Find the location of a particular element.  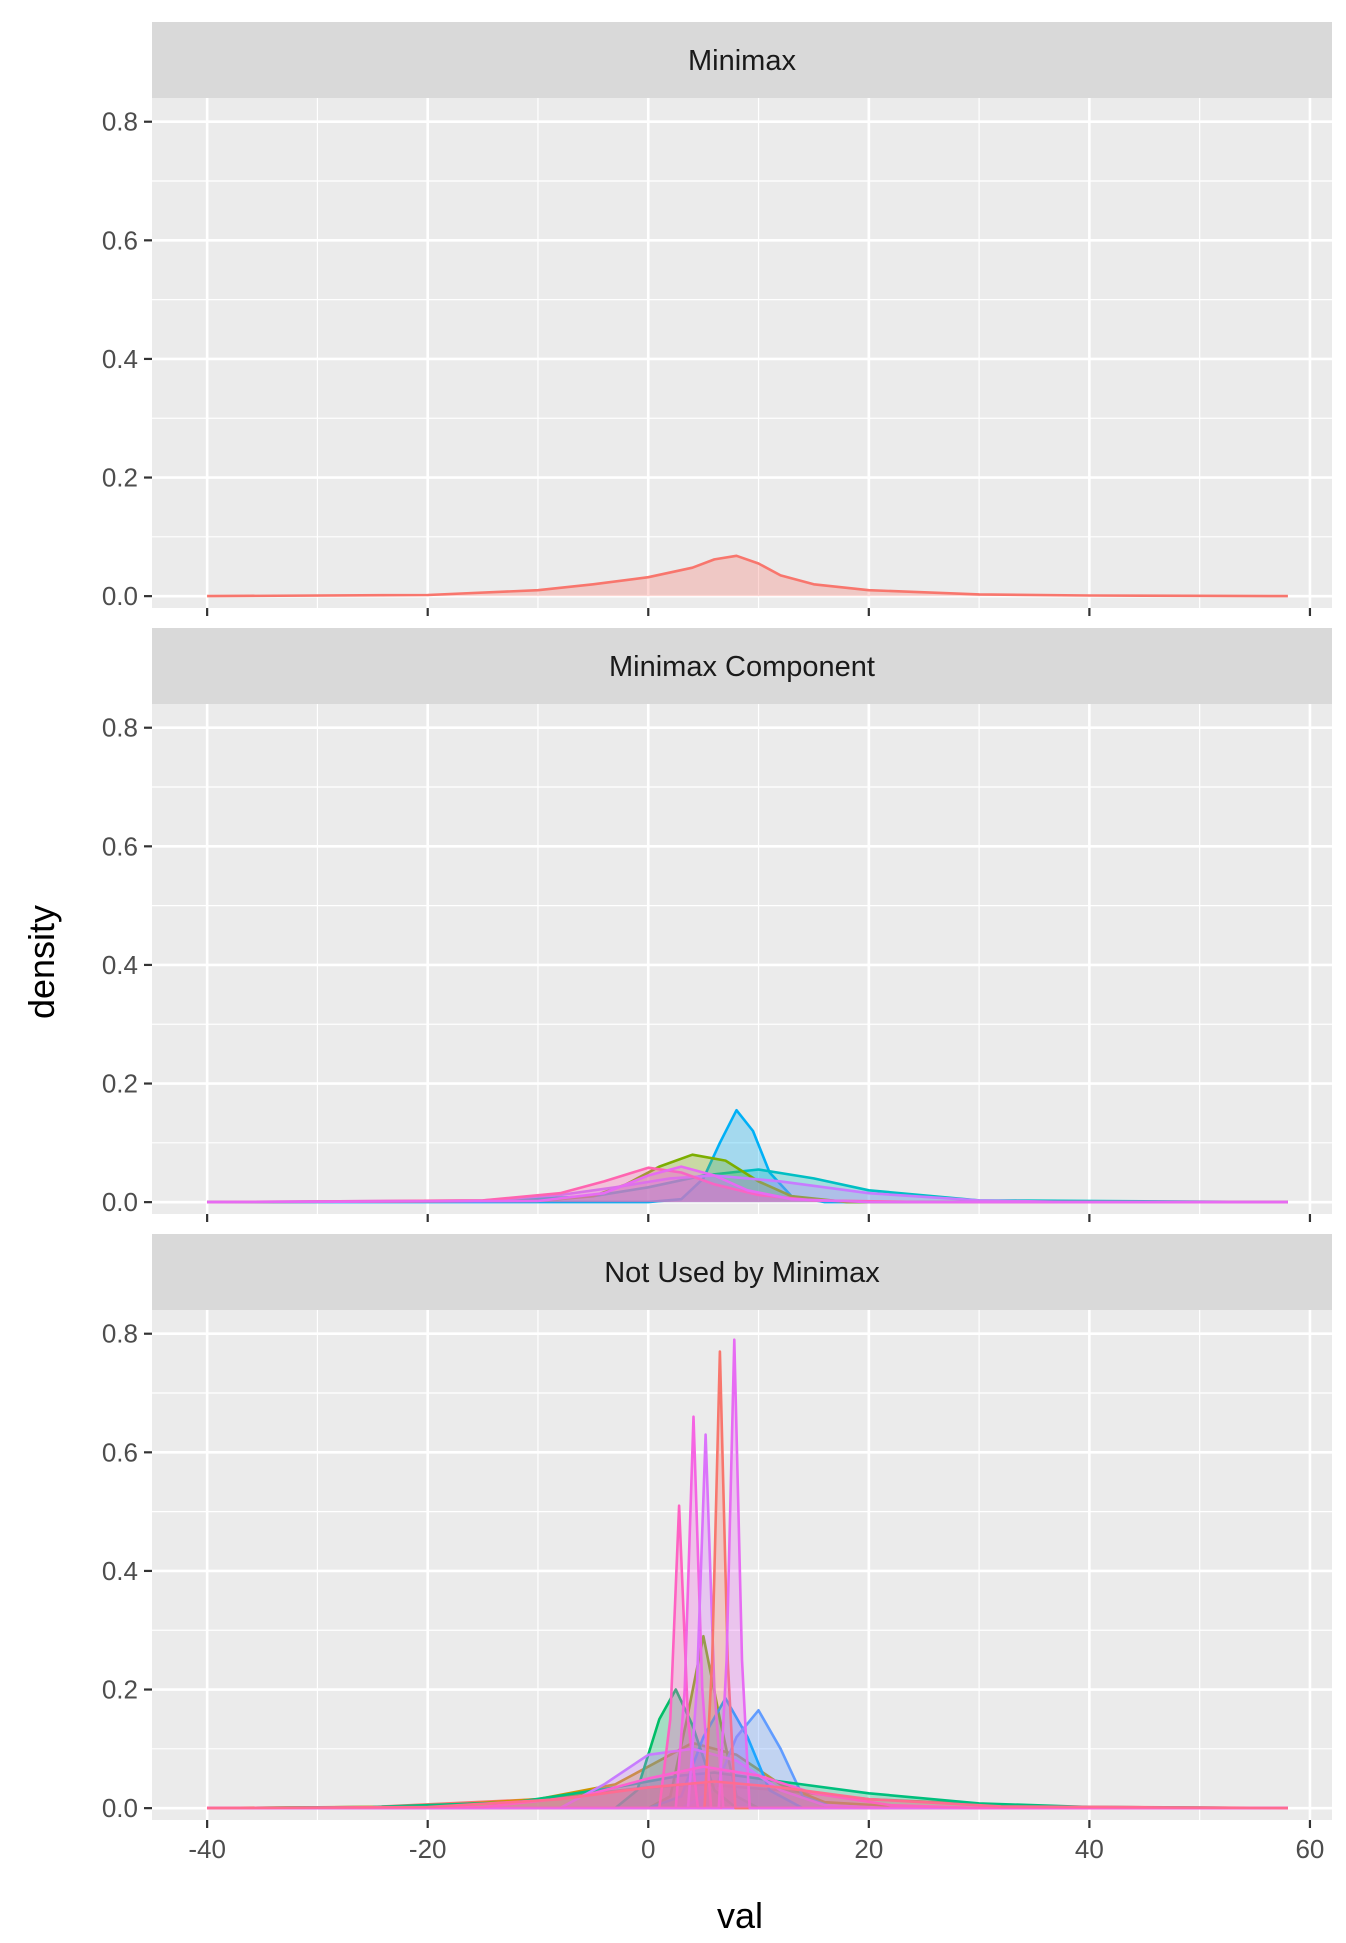

x-axis-title: val is located at coordinates (740, 1915).